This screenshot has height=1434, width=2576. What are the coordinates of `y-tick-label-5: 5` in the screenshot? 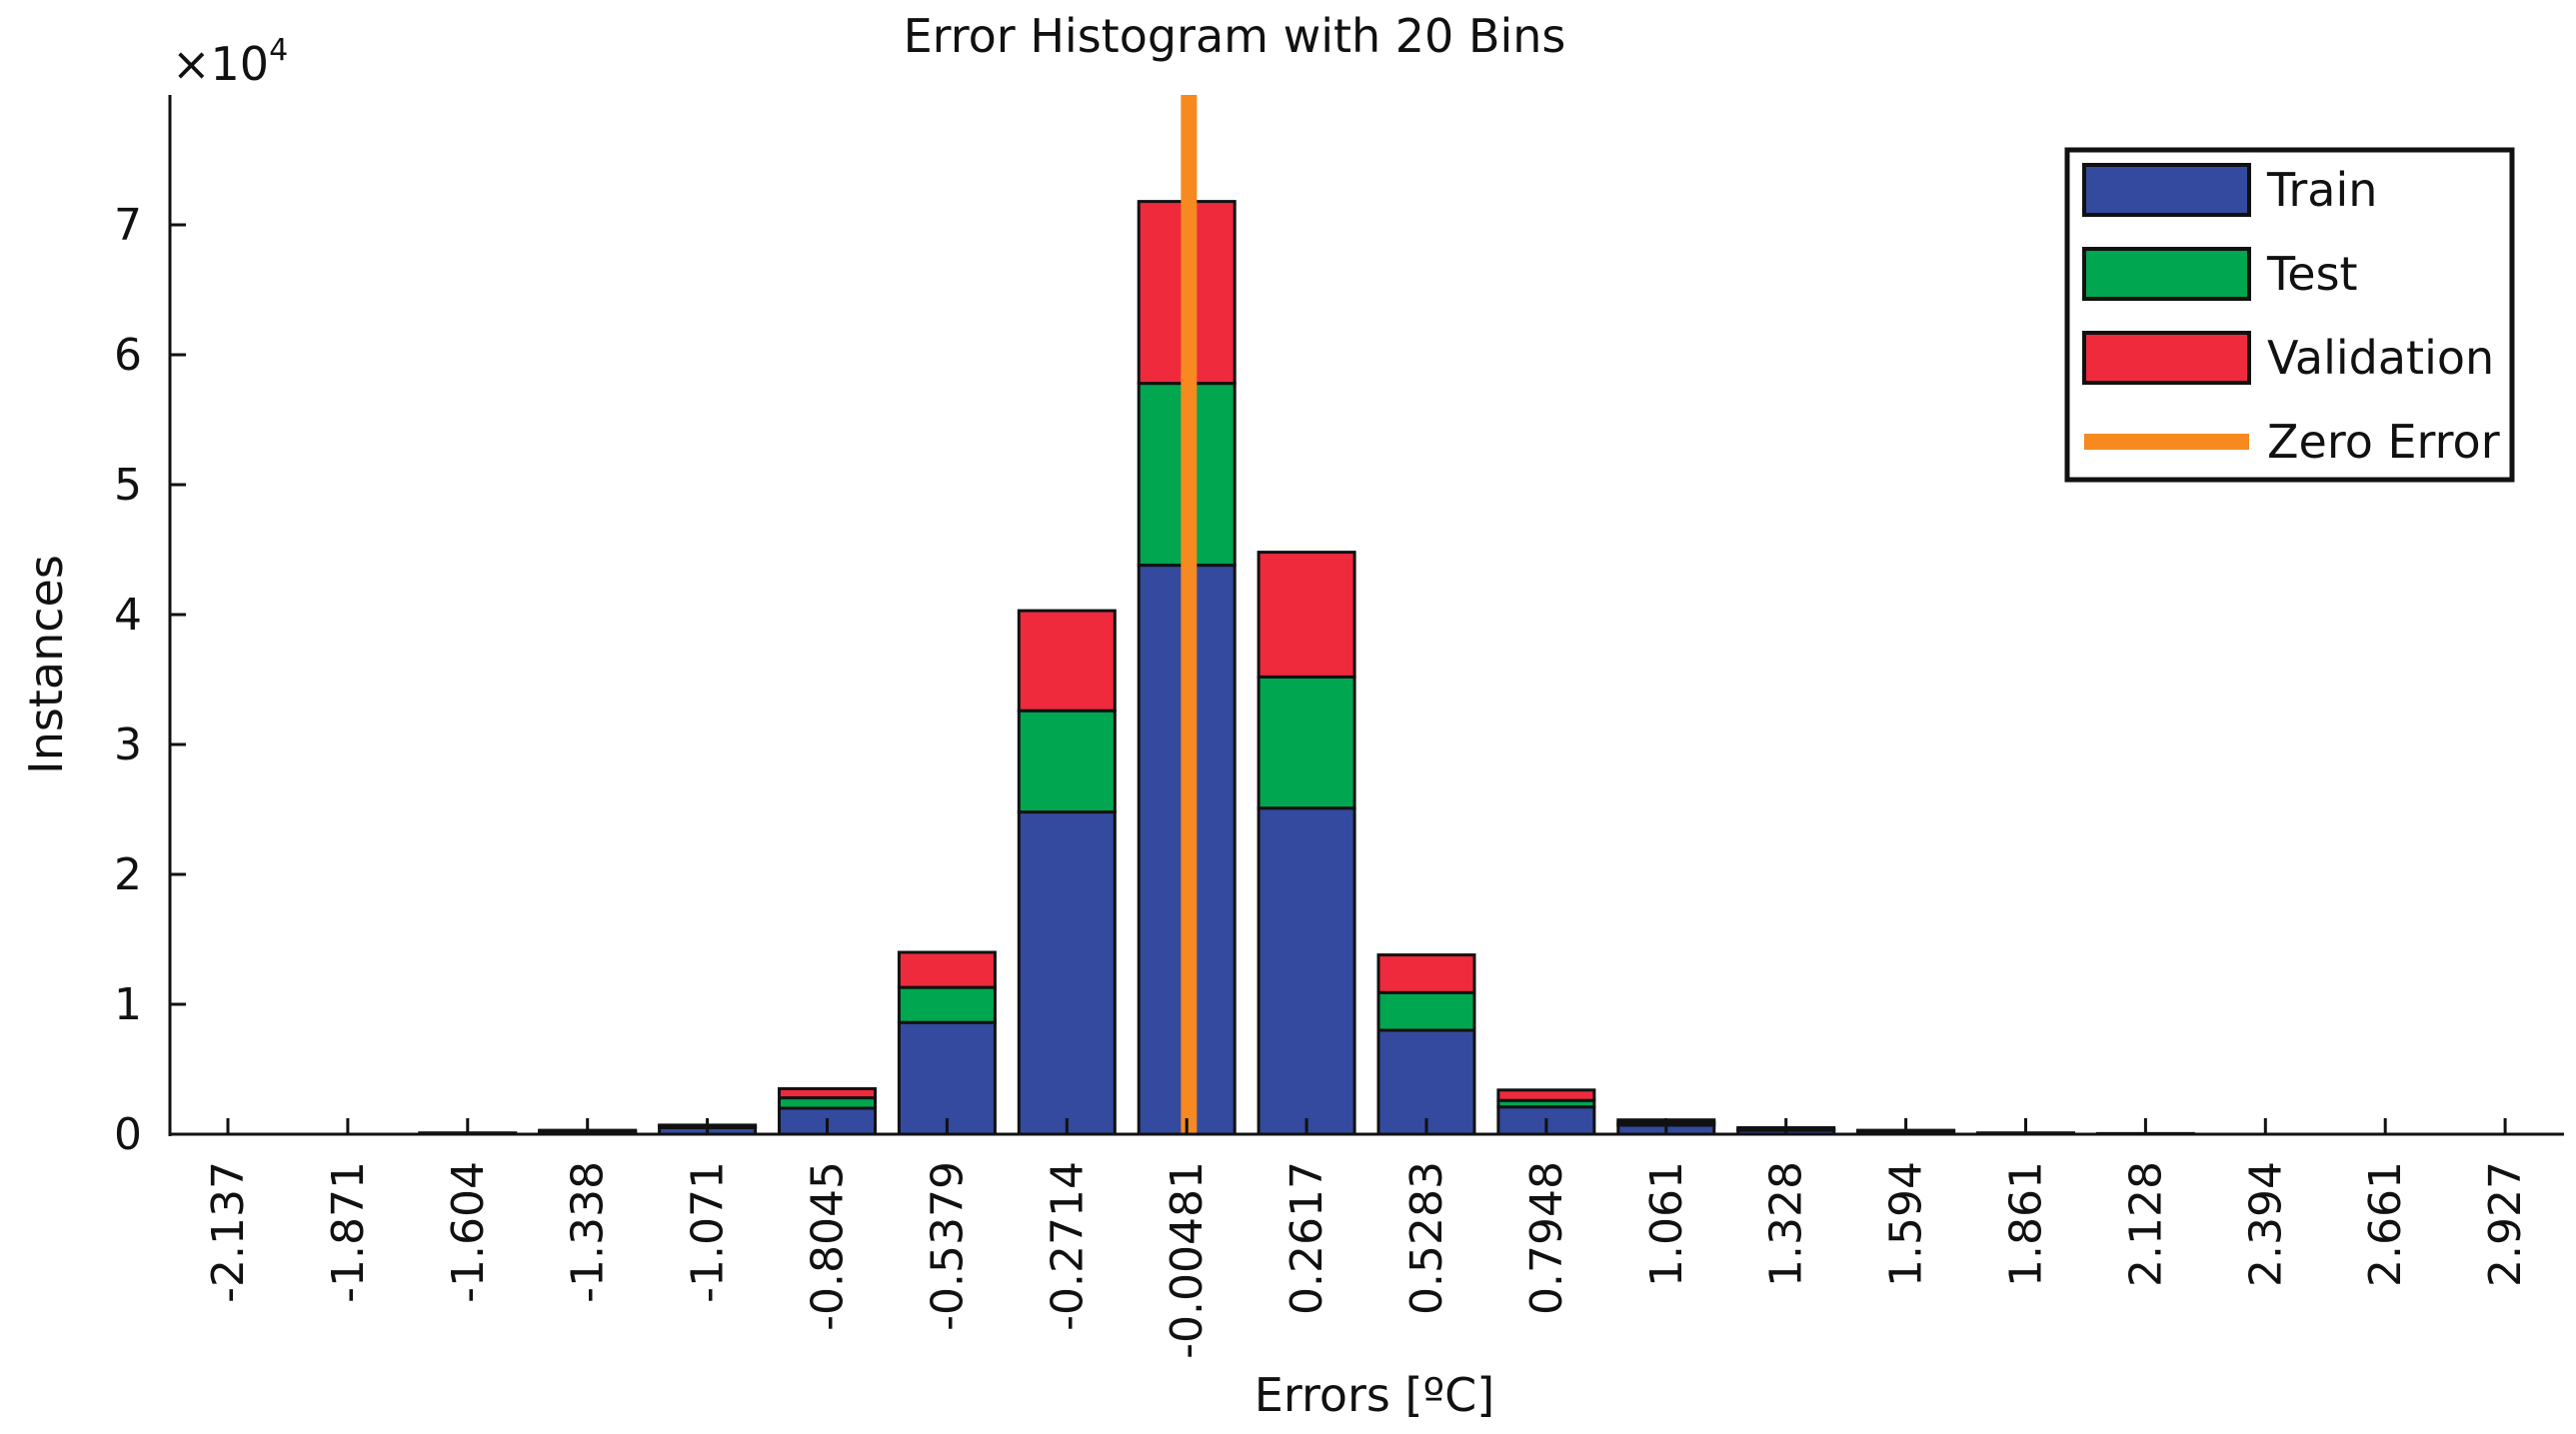 It's located at (128, 485).